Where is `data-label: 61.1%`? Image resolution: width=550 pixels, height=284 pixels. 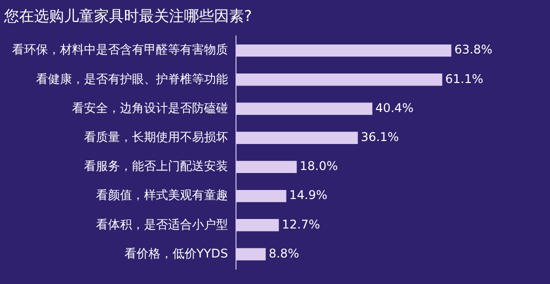 data-label: 61.1% is located at coordinates (464, 79).